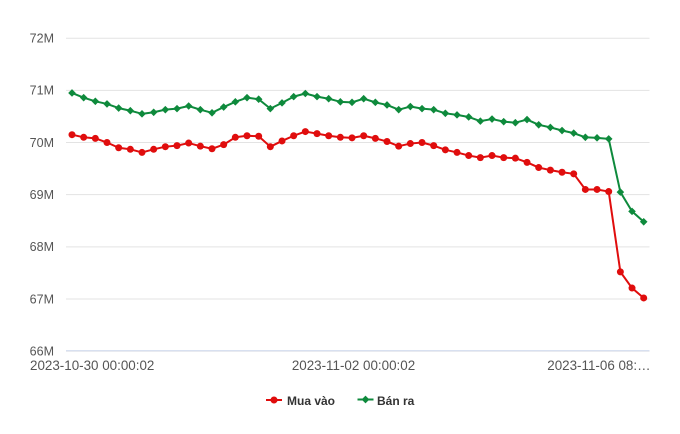 This screenshot has width=680, height=434. Describe the element at coordinates (42, 143) in the screenshot. I see `svg-text: 70M` at that location.